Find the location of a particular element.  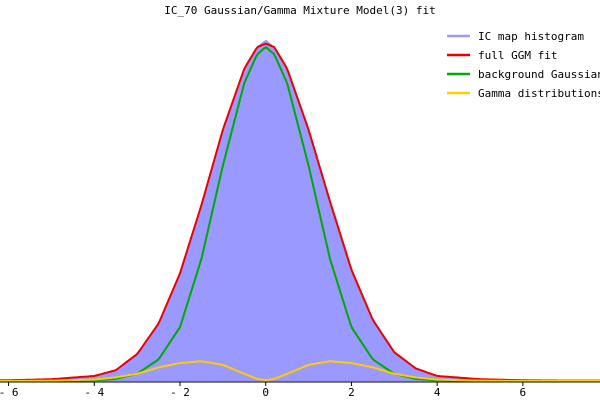

legend-label: full GGM fit is located at coordinates (517, 55).